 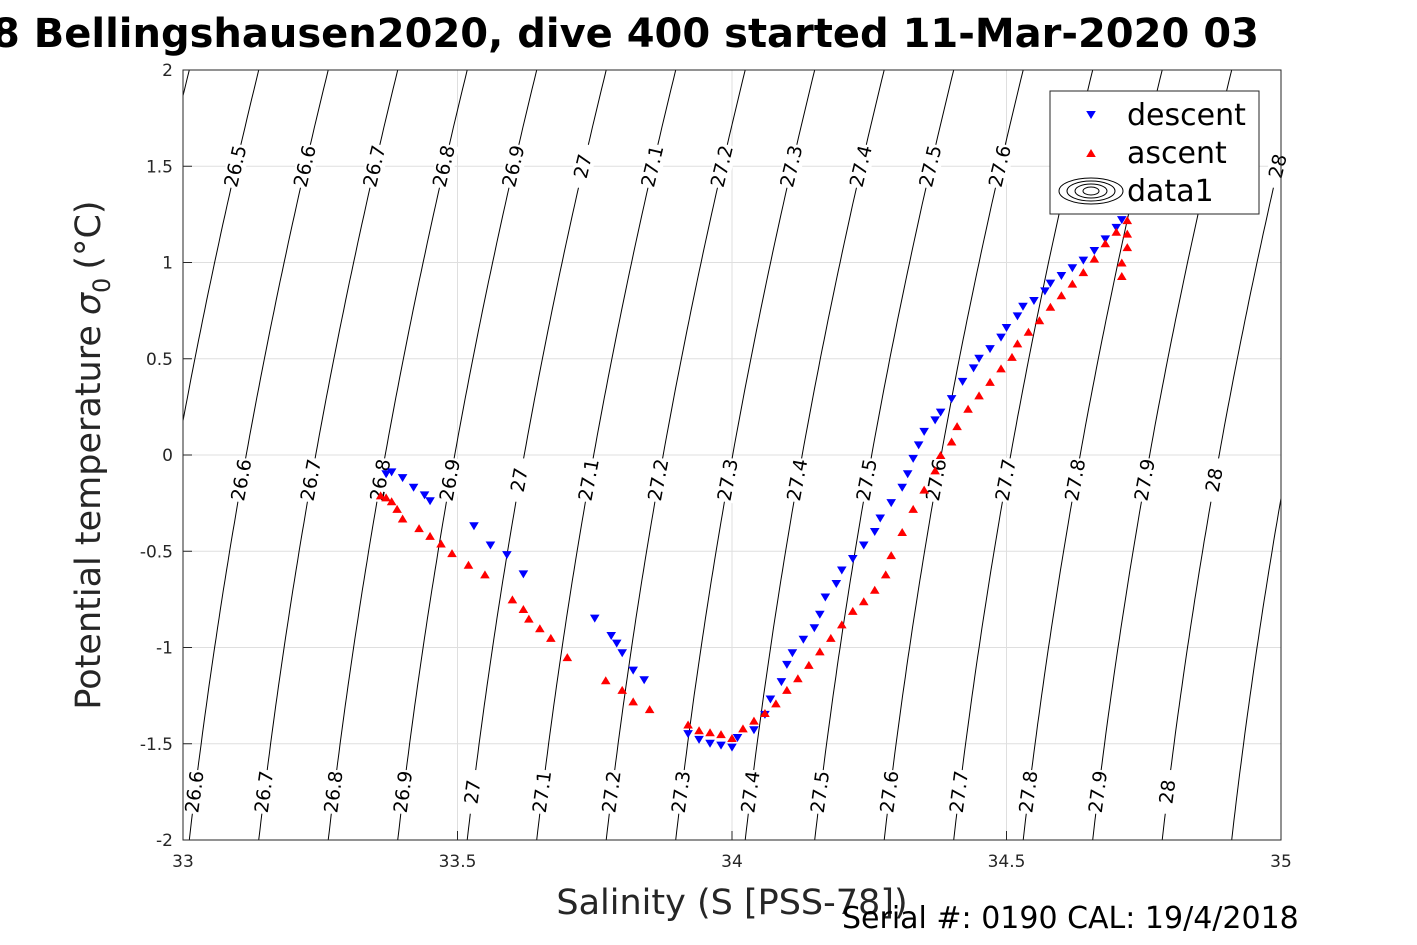 I want to click on y-tick-label: 1.5, so click(x=159, y=167).